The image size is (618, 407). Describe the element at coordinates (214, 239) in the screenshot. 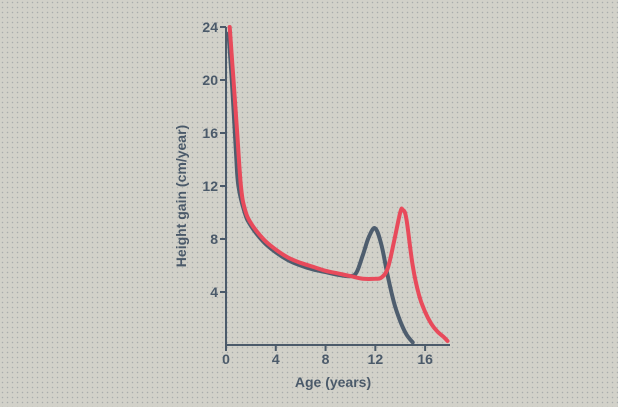

I see `y-tick-label-8: 8` at that location.